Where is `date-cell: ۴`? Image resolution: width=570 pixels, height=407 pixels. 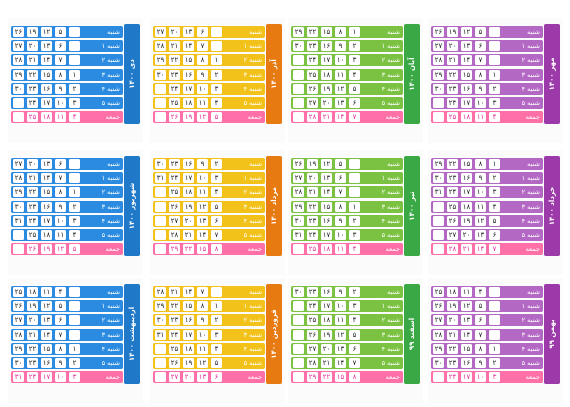 date-cell: ۴ is located at coordinates (74, 117).